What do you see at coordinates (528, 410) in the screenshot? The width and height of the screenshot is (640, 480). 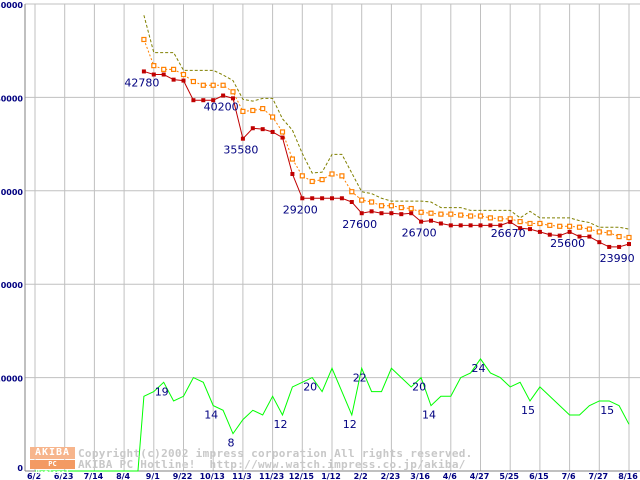 I see `data-label-shops: 15` at bounding box center [528, 410].